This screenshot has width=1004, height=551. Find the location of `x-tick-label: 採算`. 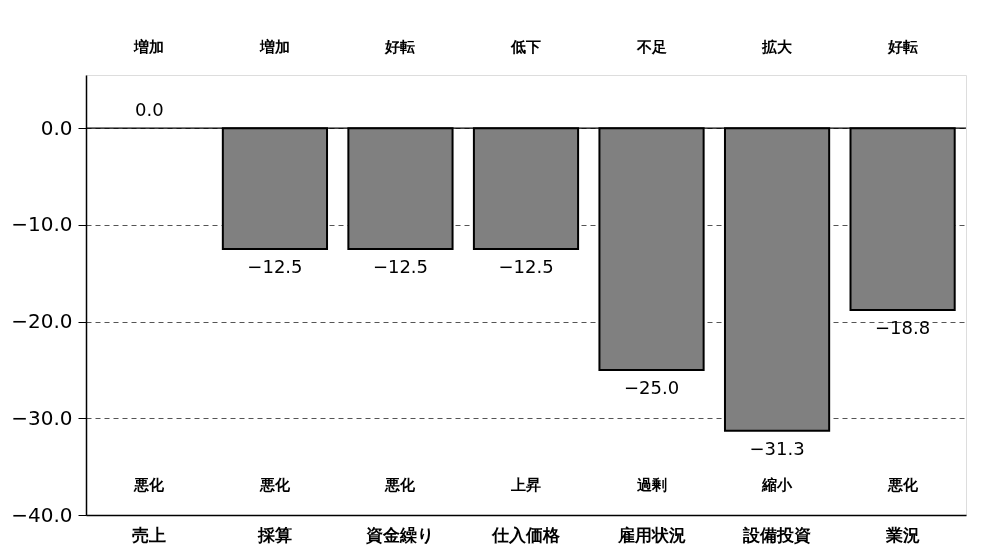

x-tick-label: 採算 is located at coordinates (274, 534).